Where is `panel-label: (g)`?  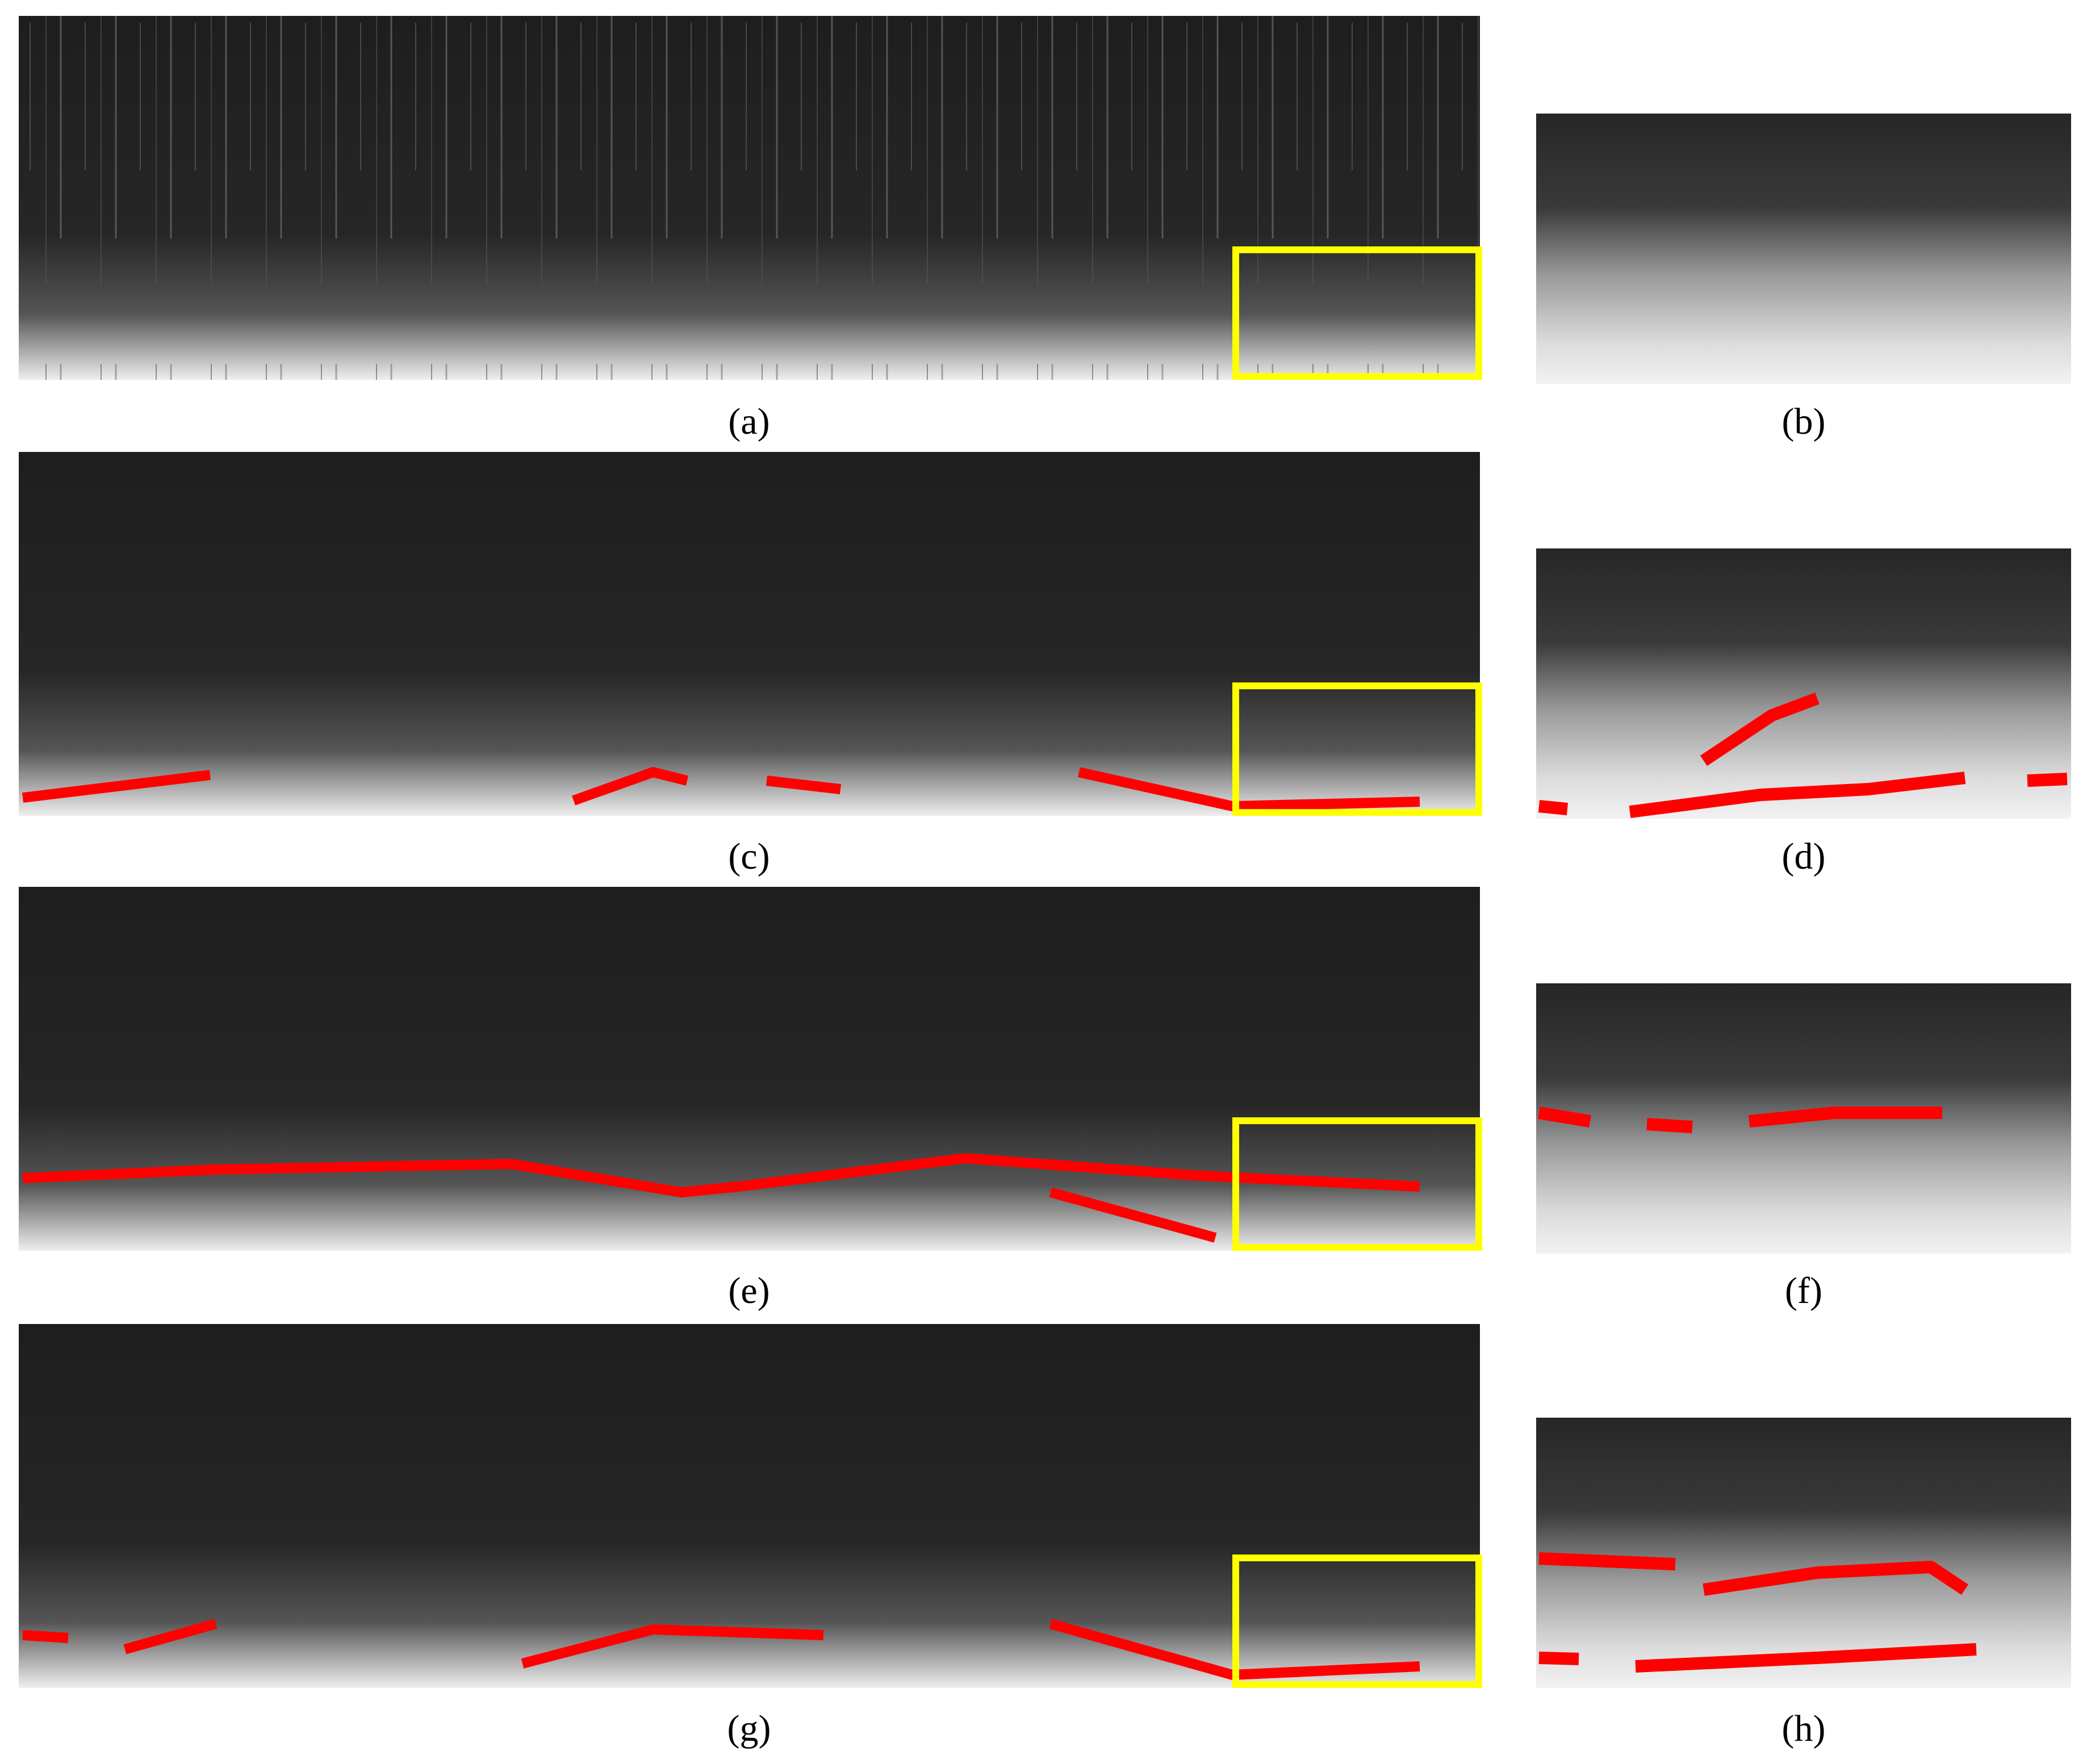
panel-label: (g) is located at coordinates (749, 1728).